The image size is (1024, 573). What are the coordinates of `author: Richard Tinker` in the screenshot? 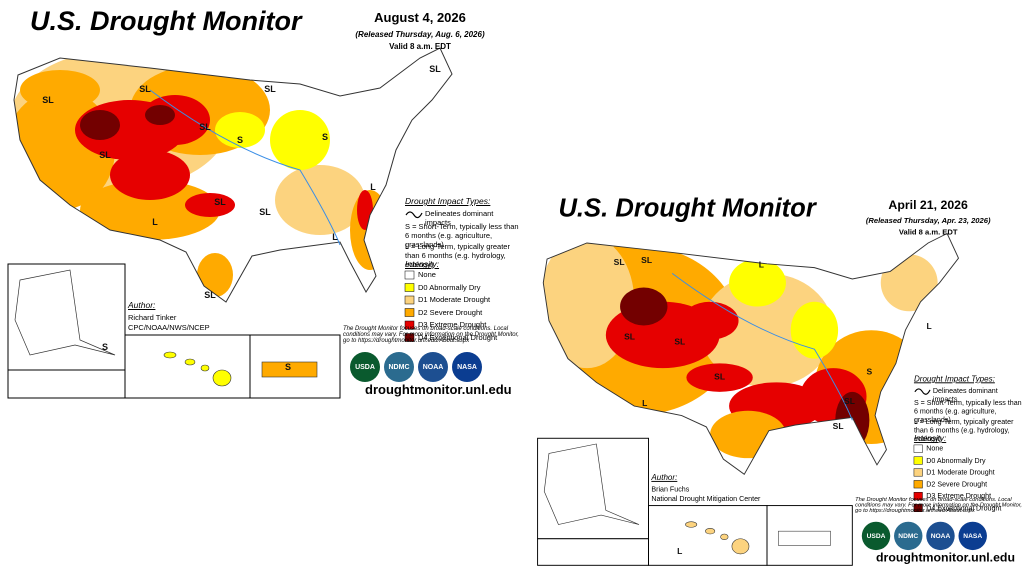 It's located at (152, 317).